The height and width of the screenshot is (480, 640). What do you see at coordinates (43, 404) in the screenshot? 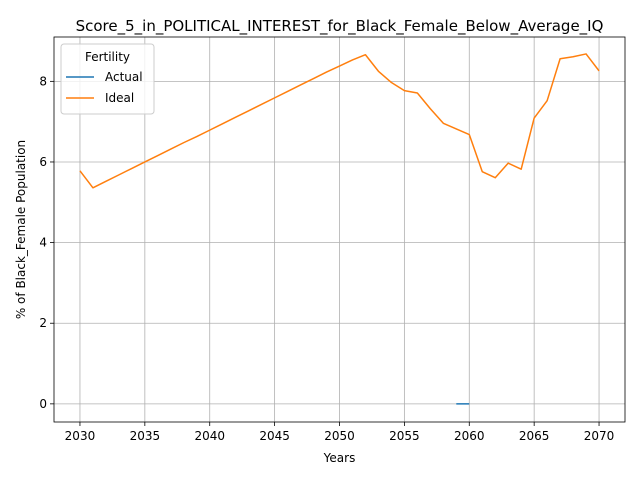
I see `y-tick-label: 0` at bounding box center [43, 404].